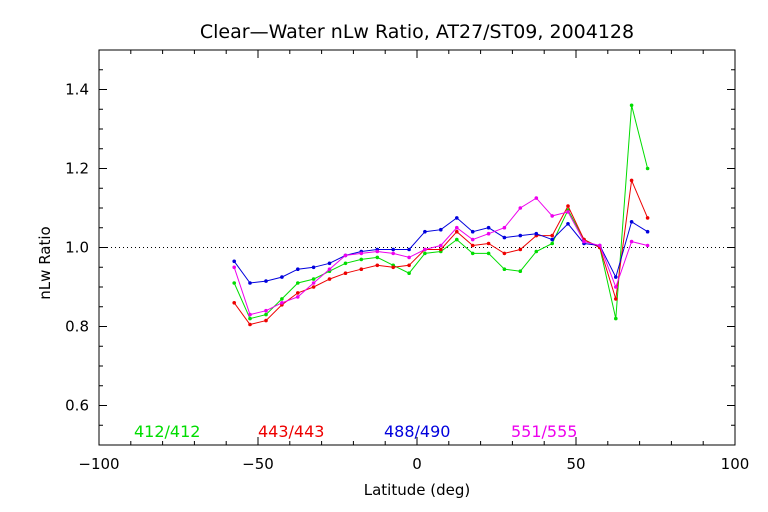  Describe the element at coordinates (417, 490) in the screenshot. I see `x-axis-label: Latitude (deg)` at that location.